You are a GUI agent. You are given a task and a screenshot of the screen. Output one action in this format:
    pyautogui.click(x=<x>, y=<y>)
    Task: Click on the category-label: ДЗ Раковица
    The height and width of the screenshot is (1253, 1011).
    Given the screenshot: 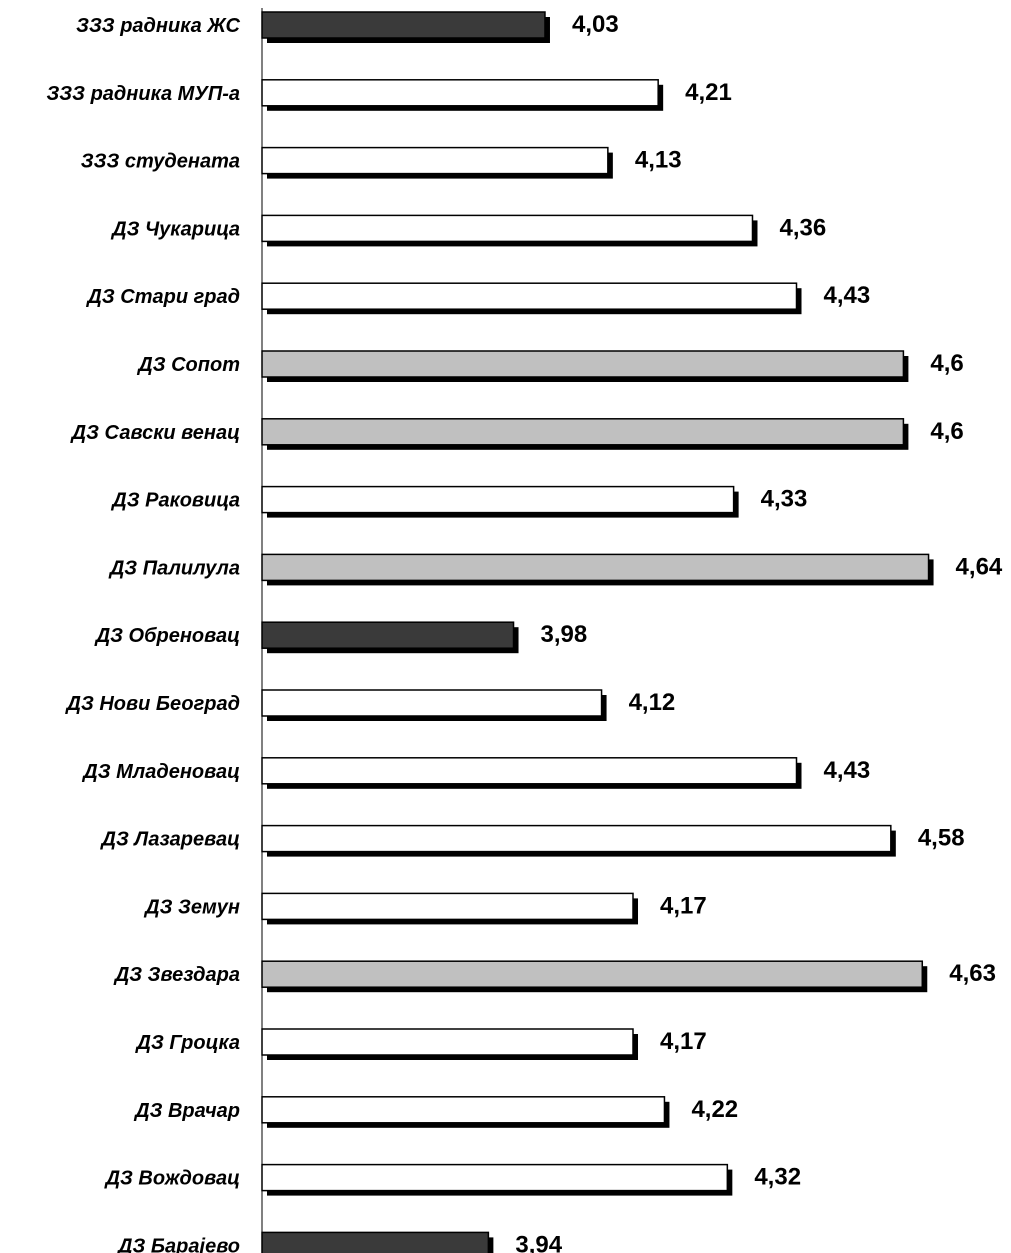 What is the action you would take?
    pyautogui.click(x=175, y=501)
    